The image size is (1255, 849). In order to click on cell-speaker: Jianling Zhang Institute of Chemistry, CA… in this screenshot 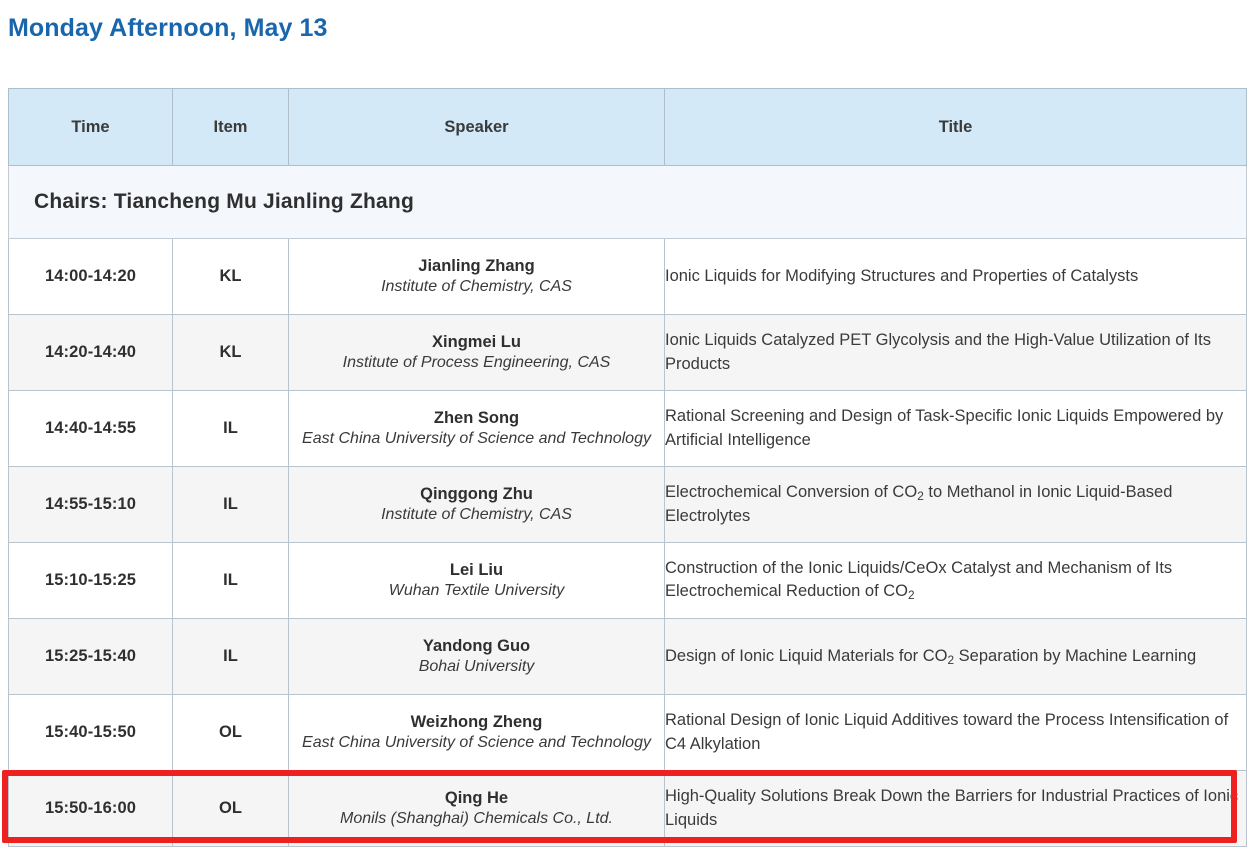, I will do `click(476, 276)`.